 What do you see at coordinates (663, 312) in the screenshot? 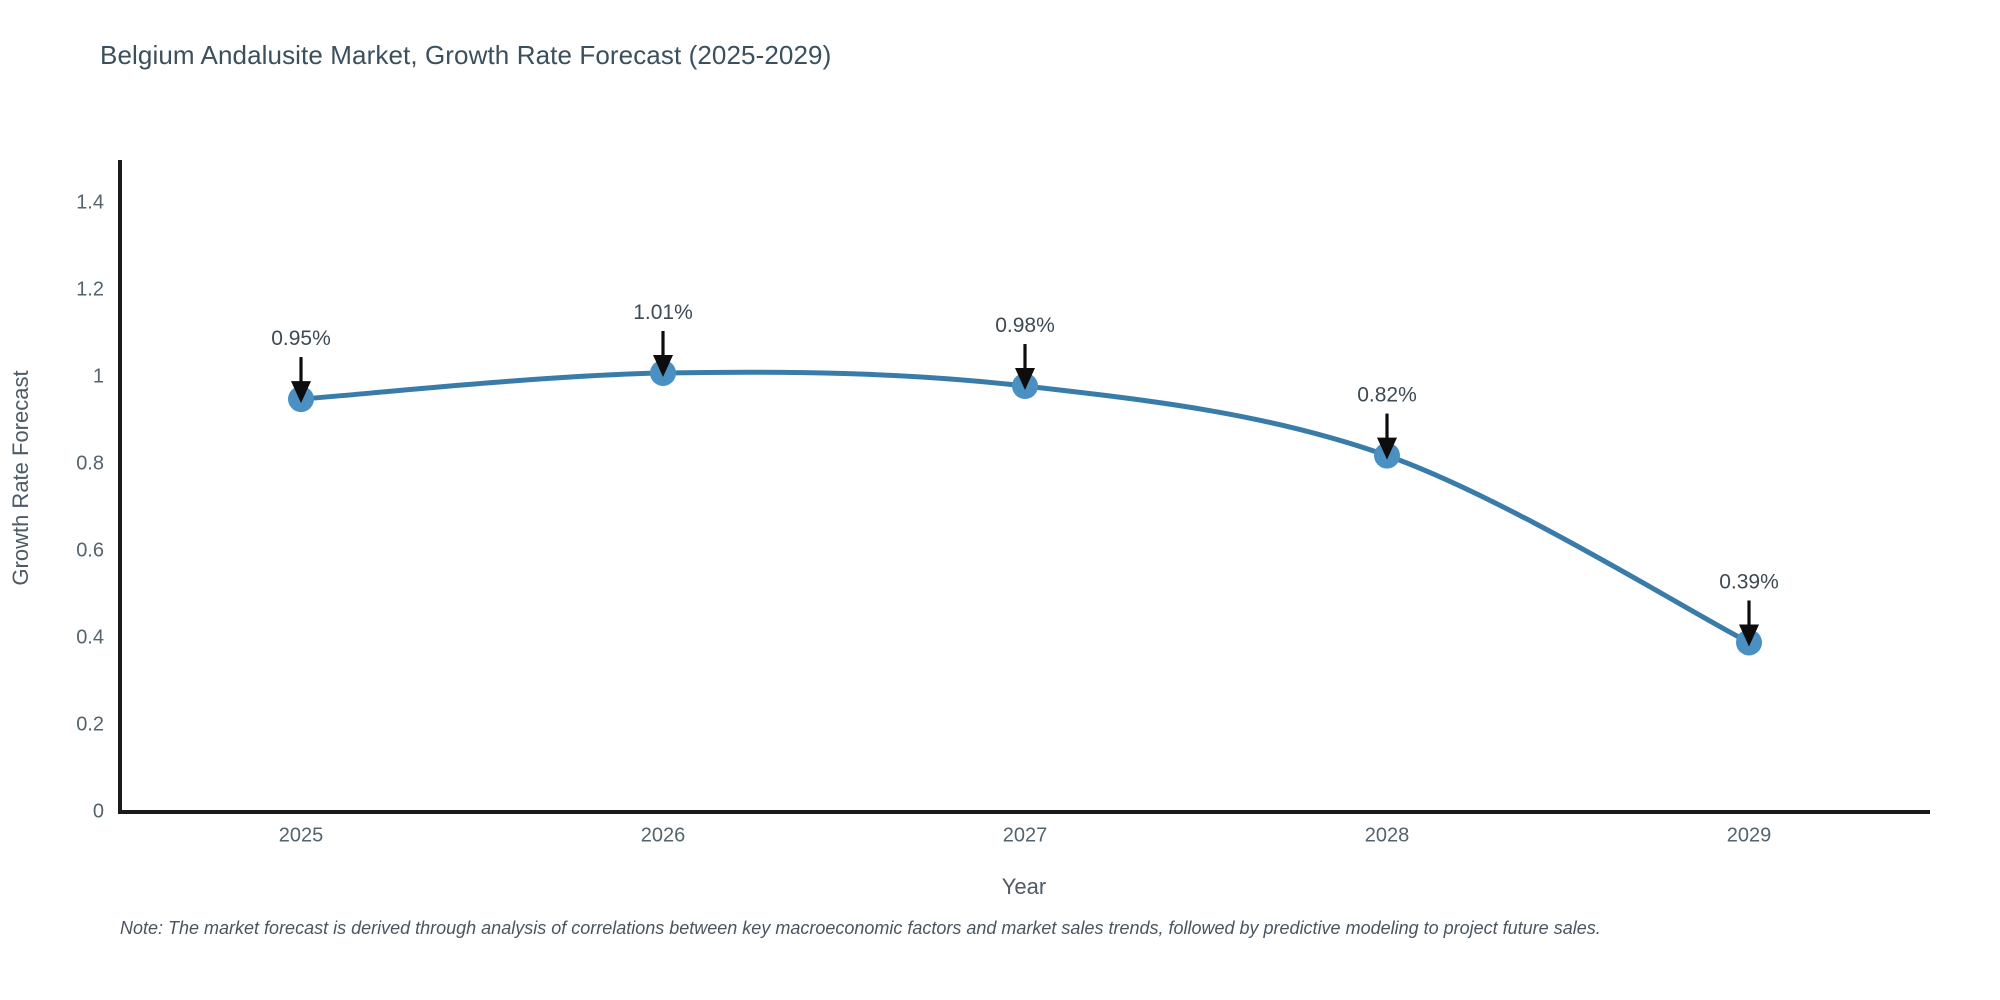
I see `data-point-label: 1.01%` at bounding box center [663, 312].